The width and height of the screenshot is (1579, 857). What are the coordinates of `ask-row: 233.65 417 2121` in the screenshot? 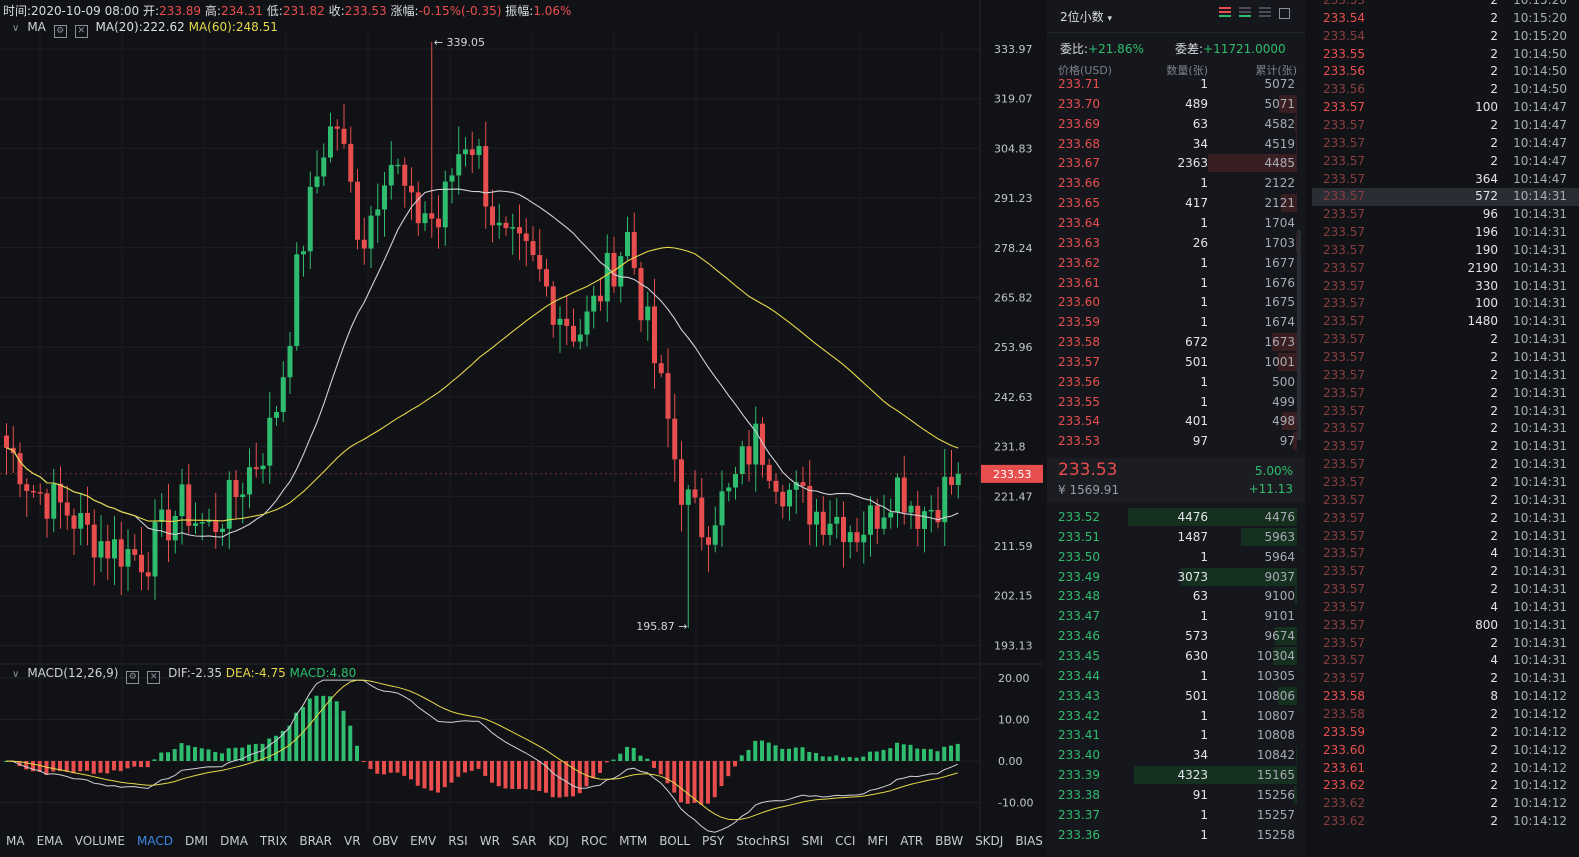 It's located at (1176, 203).